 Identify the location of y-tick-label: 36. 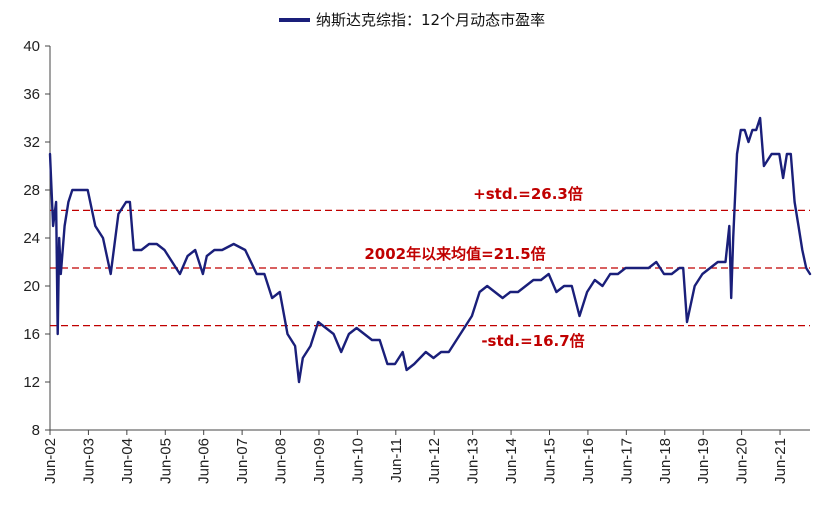
(31, 94).